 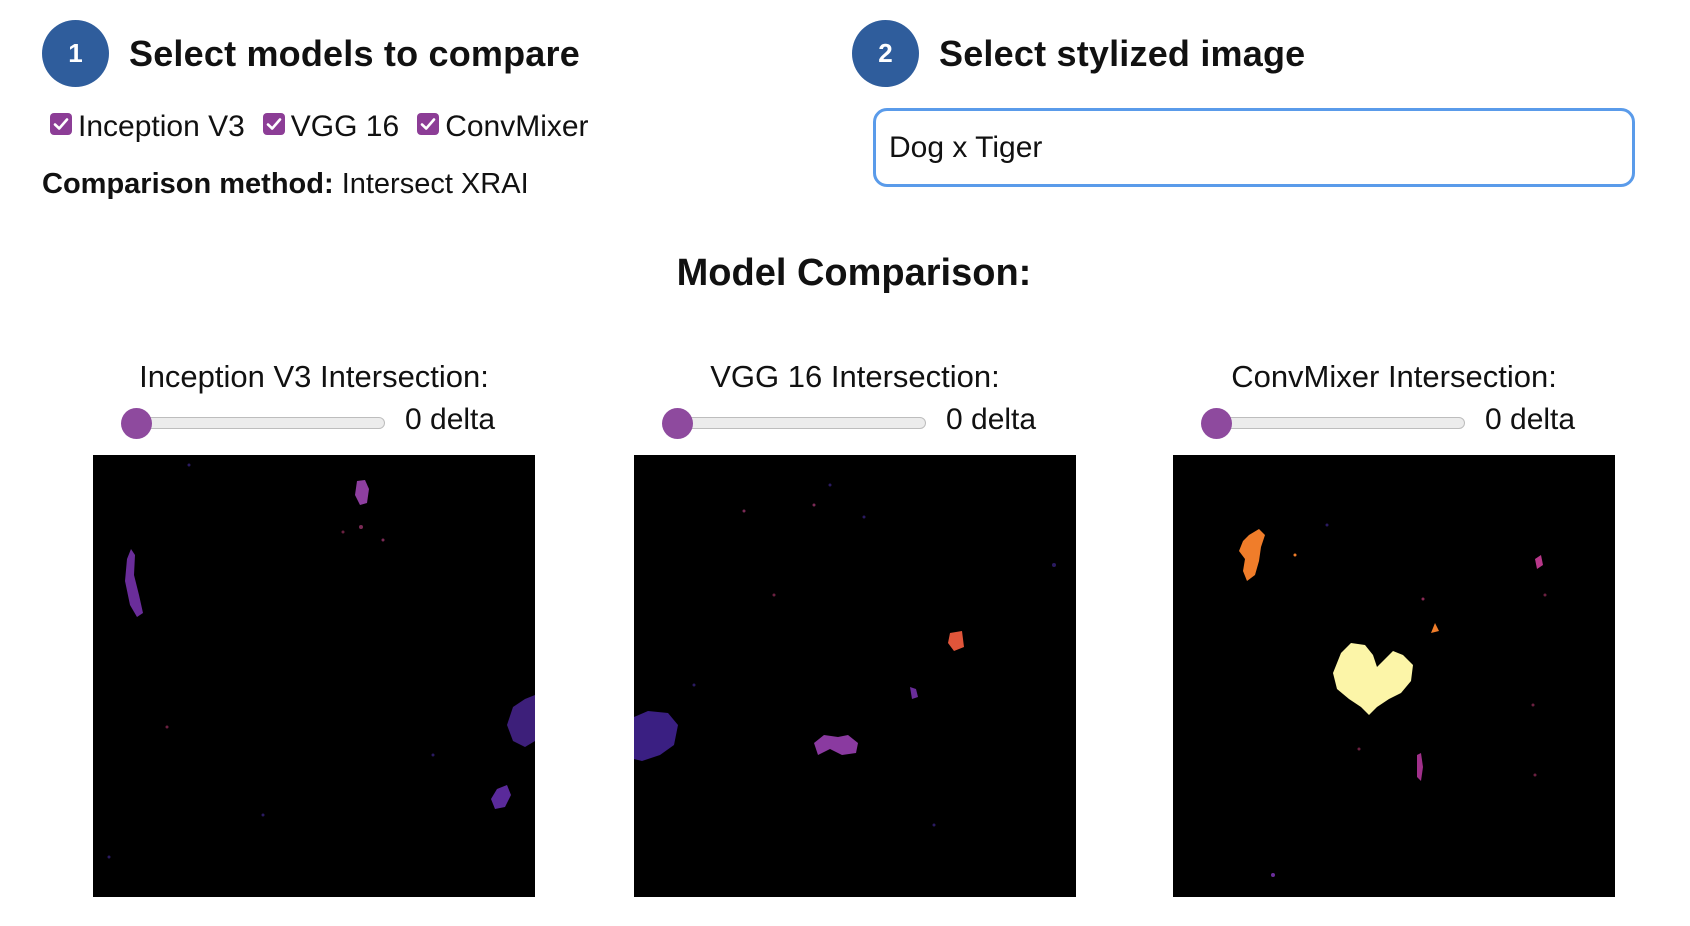 What do you see at coordinates (885, 53) in the screenshot?
I see `step-2-badge: 2` at bounding box center [885, 53].